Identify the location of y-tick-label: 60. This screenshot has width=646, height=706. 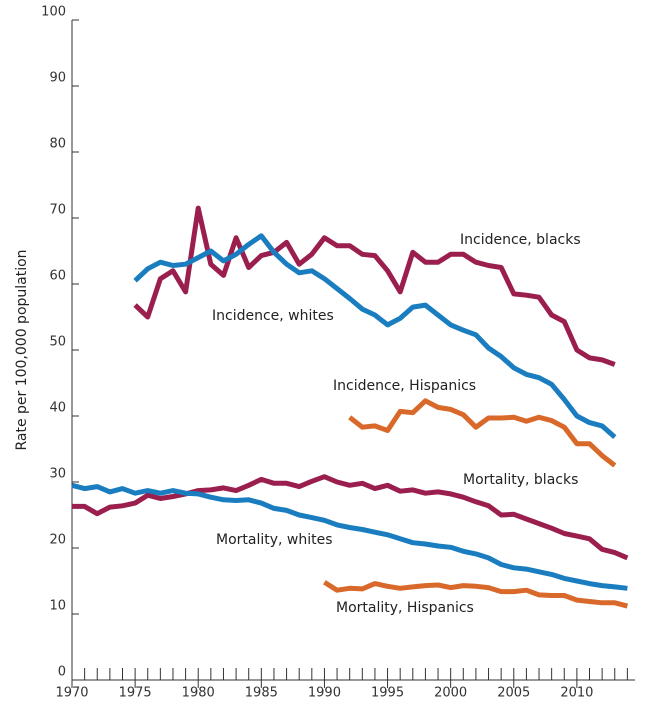
(57, 276).